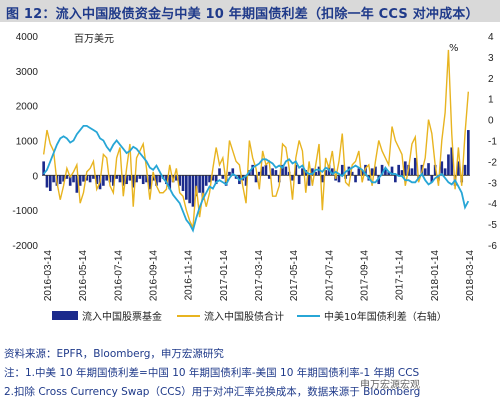 The width and height of the screenshot is (500, 407). What do you see at coordinates (491, 100) in the screenshot?
I see `right-tick-label: 1` at bounding box center [491, 100].